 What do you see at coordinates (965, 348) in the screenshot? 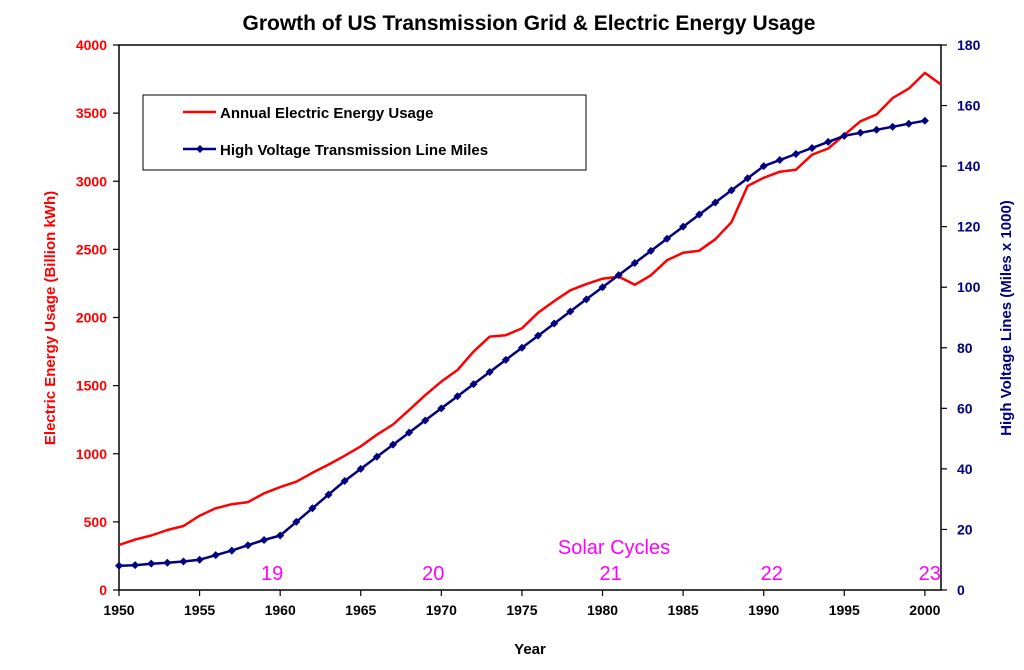
I see `y-right-tick-label: 80` at bounding box center [965, 348].